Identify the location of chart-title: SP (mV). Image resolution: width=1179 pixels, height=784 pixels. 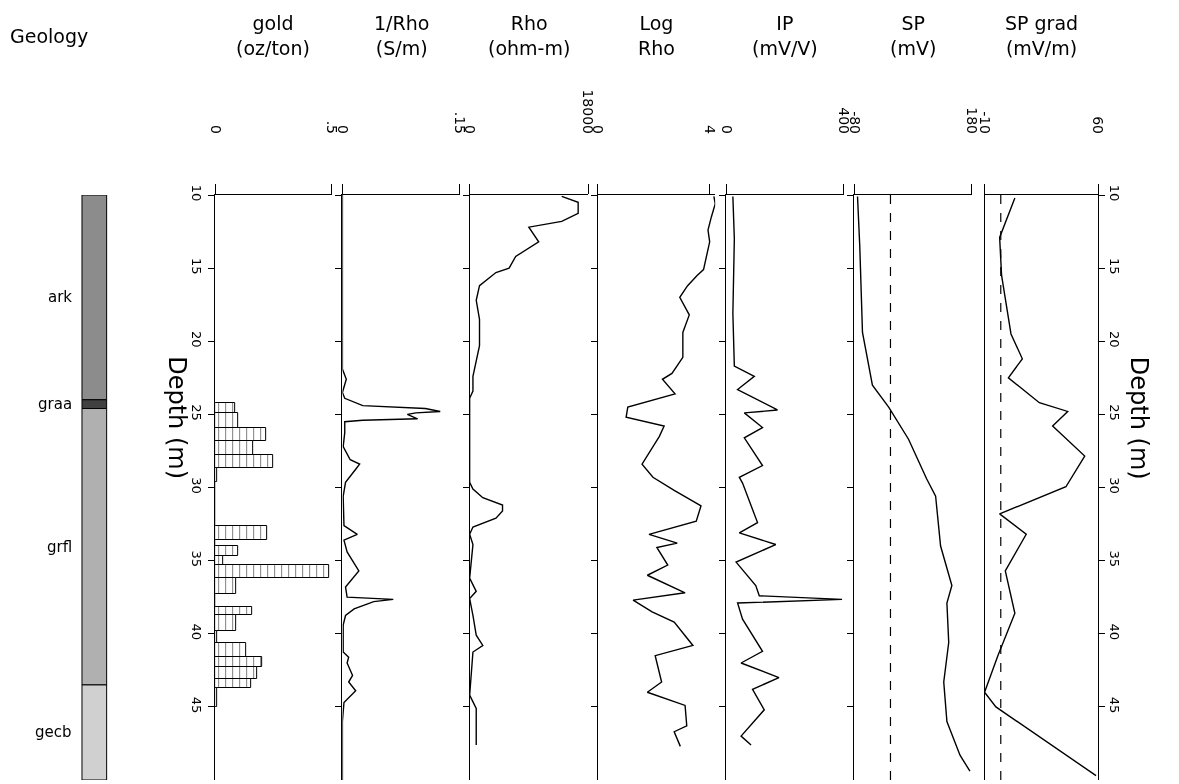
(913, 35).